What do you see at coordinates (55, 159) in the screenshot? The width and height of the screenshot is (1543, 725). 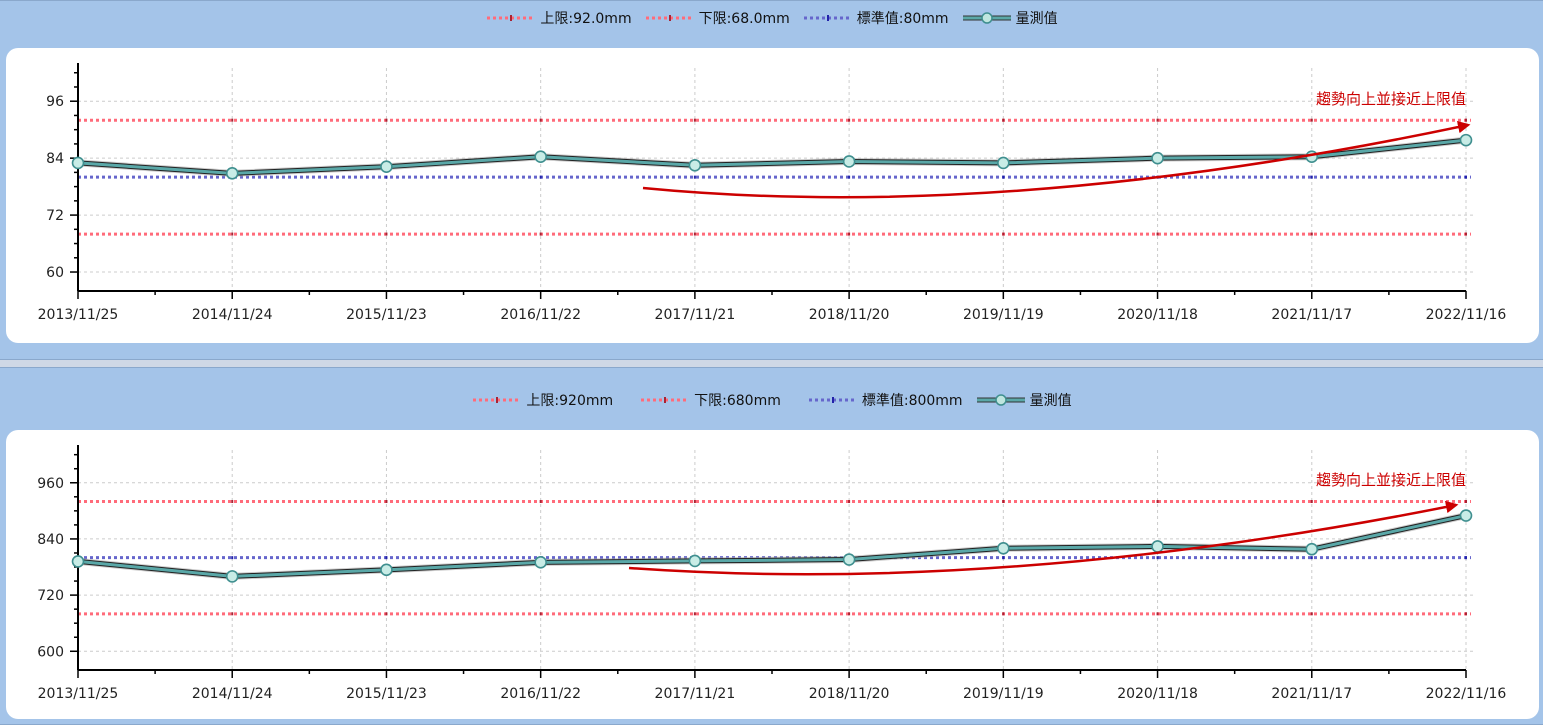 I see `y-tick-label: 84` at bounding box center [55, 159].